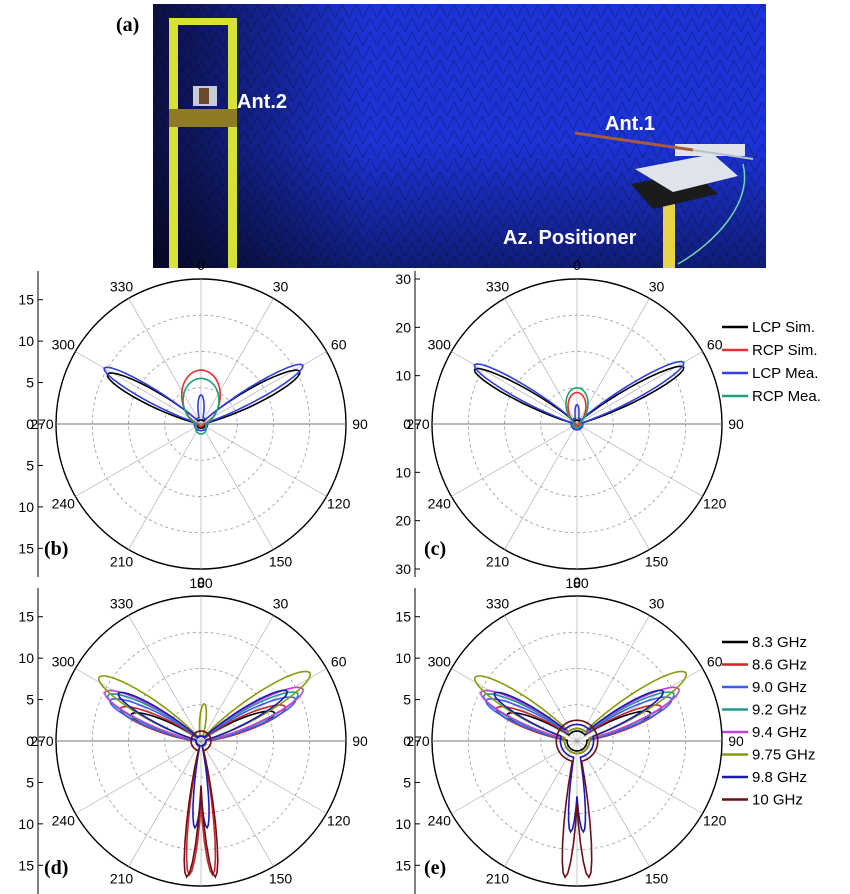 The height and width of the screenshot is (894, 850). I want to click on ant2-mast, so click(203, 143).